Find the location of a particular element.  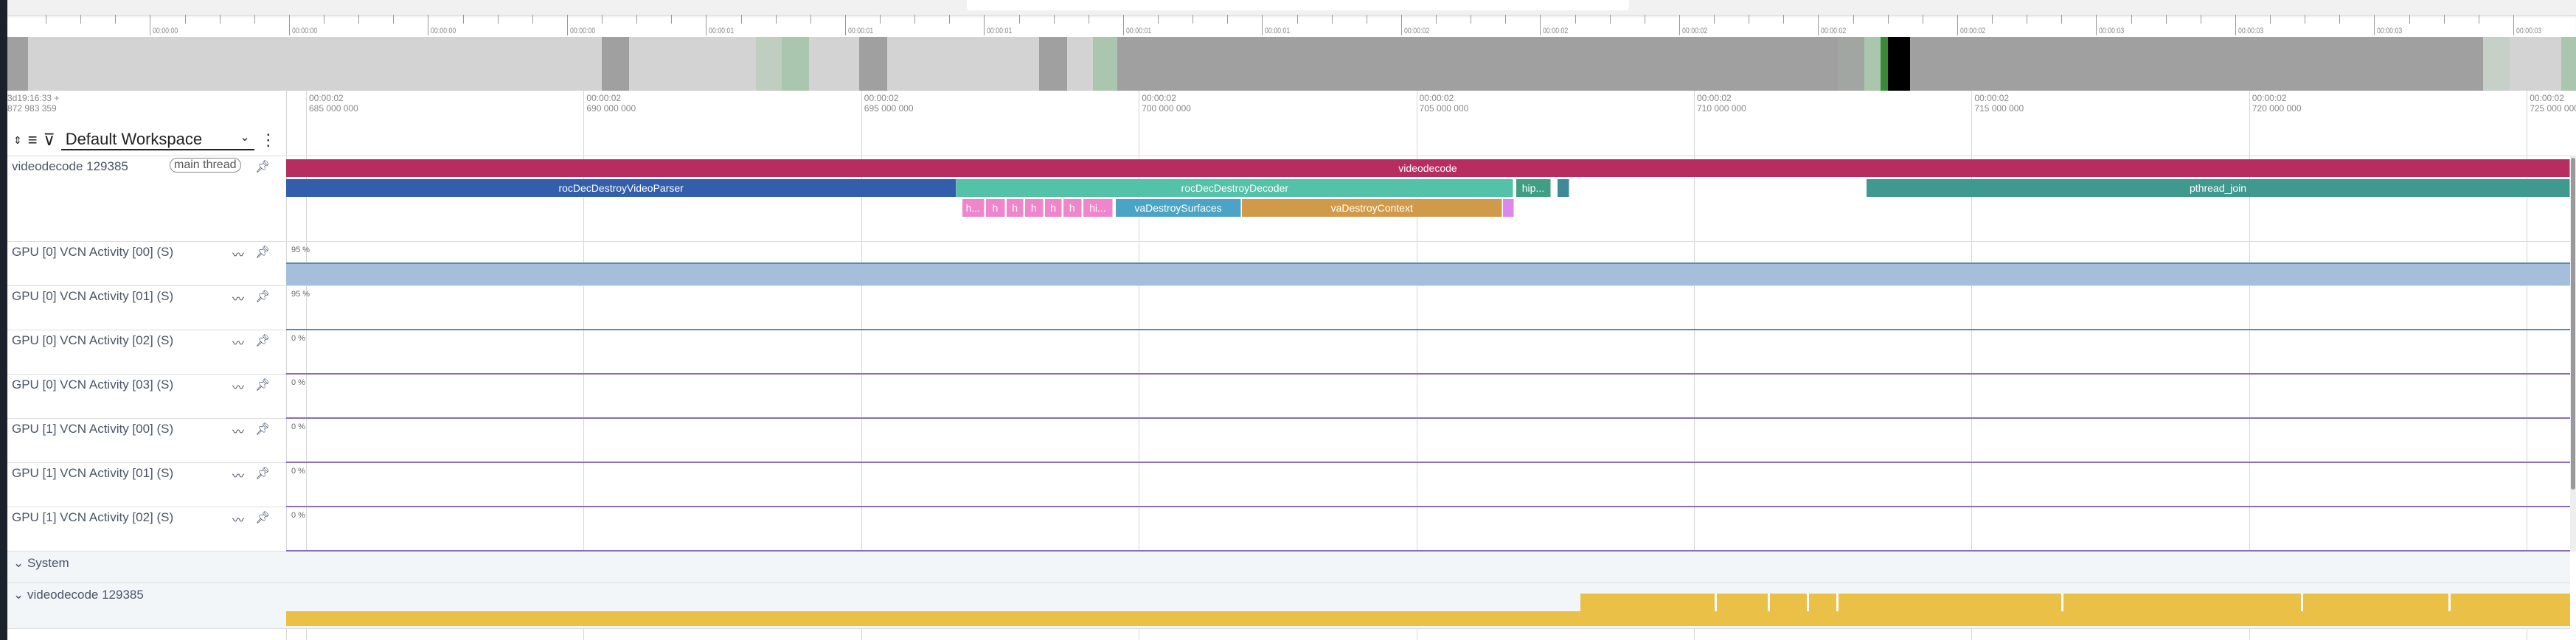

counter-track: GPU [0] VCN Activity [00] (S) 〰 📌︎ 95 % is located at coordinates (1288, 264).